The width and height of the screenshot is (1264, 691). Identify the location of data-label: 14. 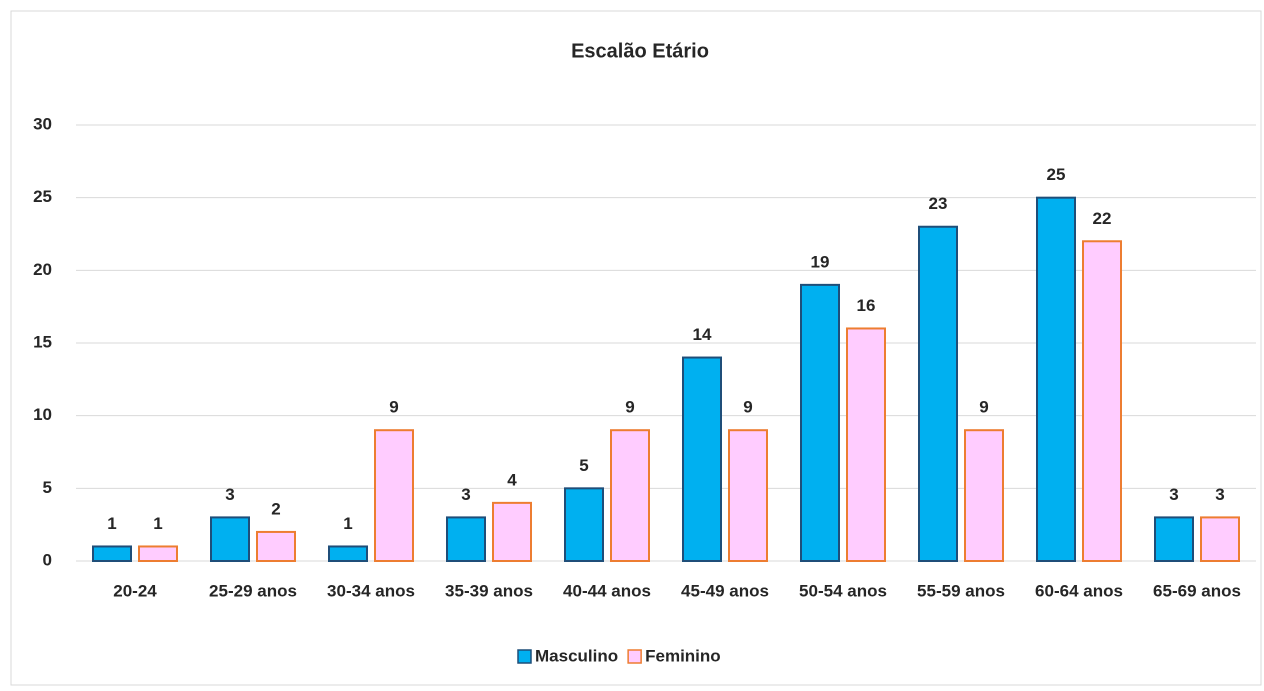
(702, 334).